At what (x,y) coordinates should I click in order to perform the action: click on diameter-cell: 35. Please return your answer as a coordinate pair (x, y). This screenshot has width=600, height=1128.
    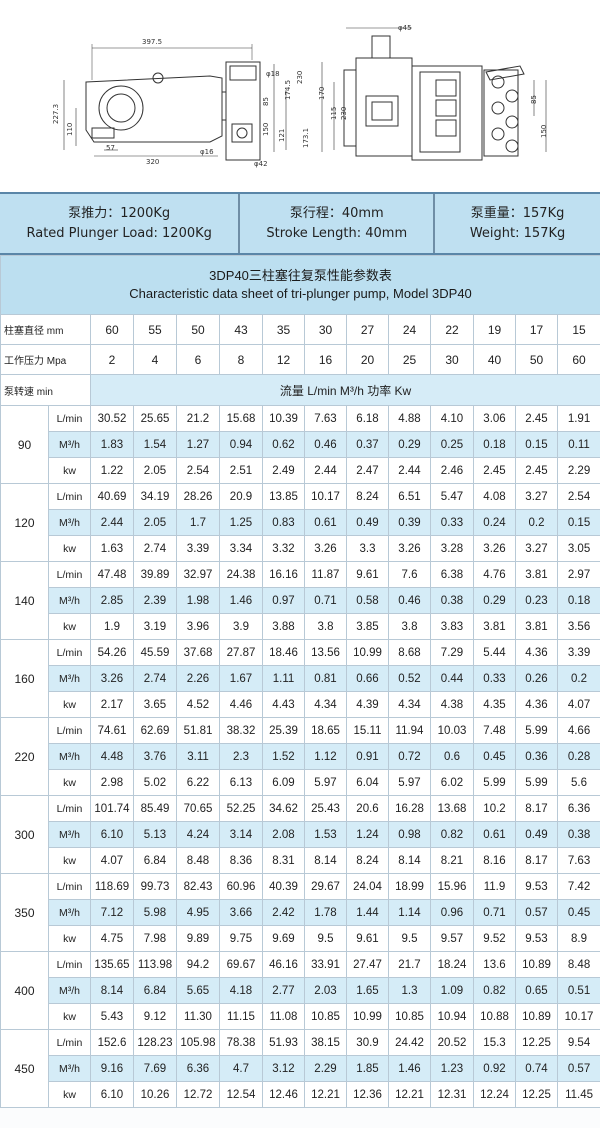
    Looking at the image, I should click on (283, 329).